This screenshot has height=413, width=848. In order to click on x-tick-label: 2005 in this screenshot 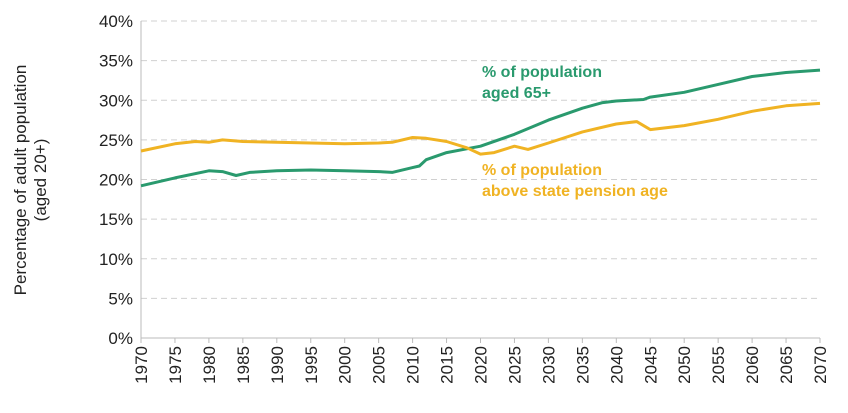, I will do `click(379, 365)`.